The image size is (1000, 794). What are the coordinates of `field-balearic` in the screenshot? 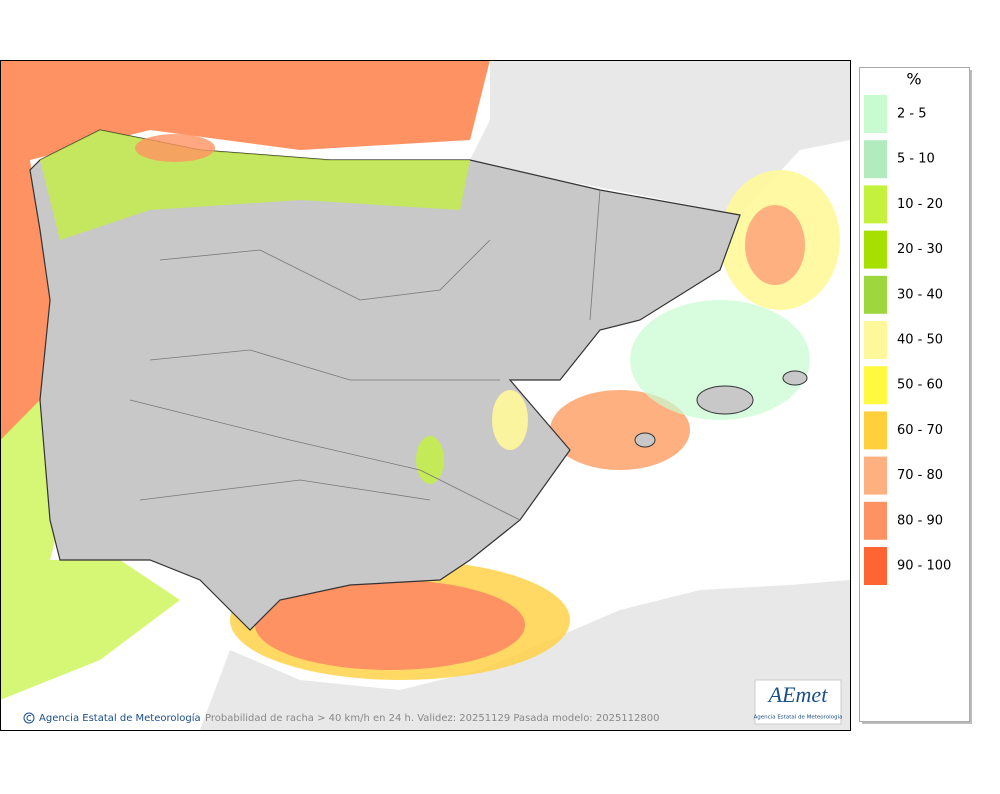 It's located at (620, 430).